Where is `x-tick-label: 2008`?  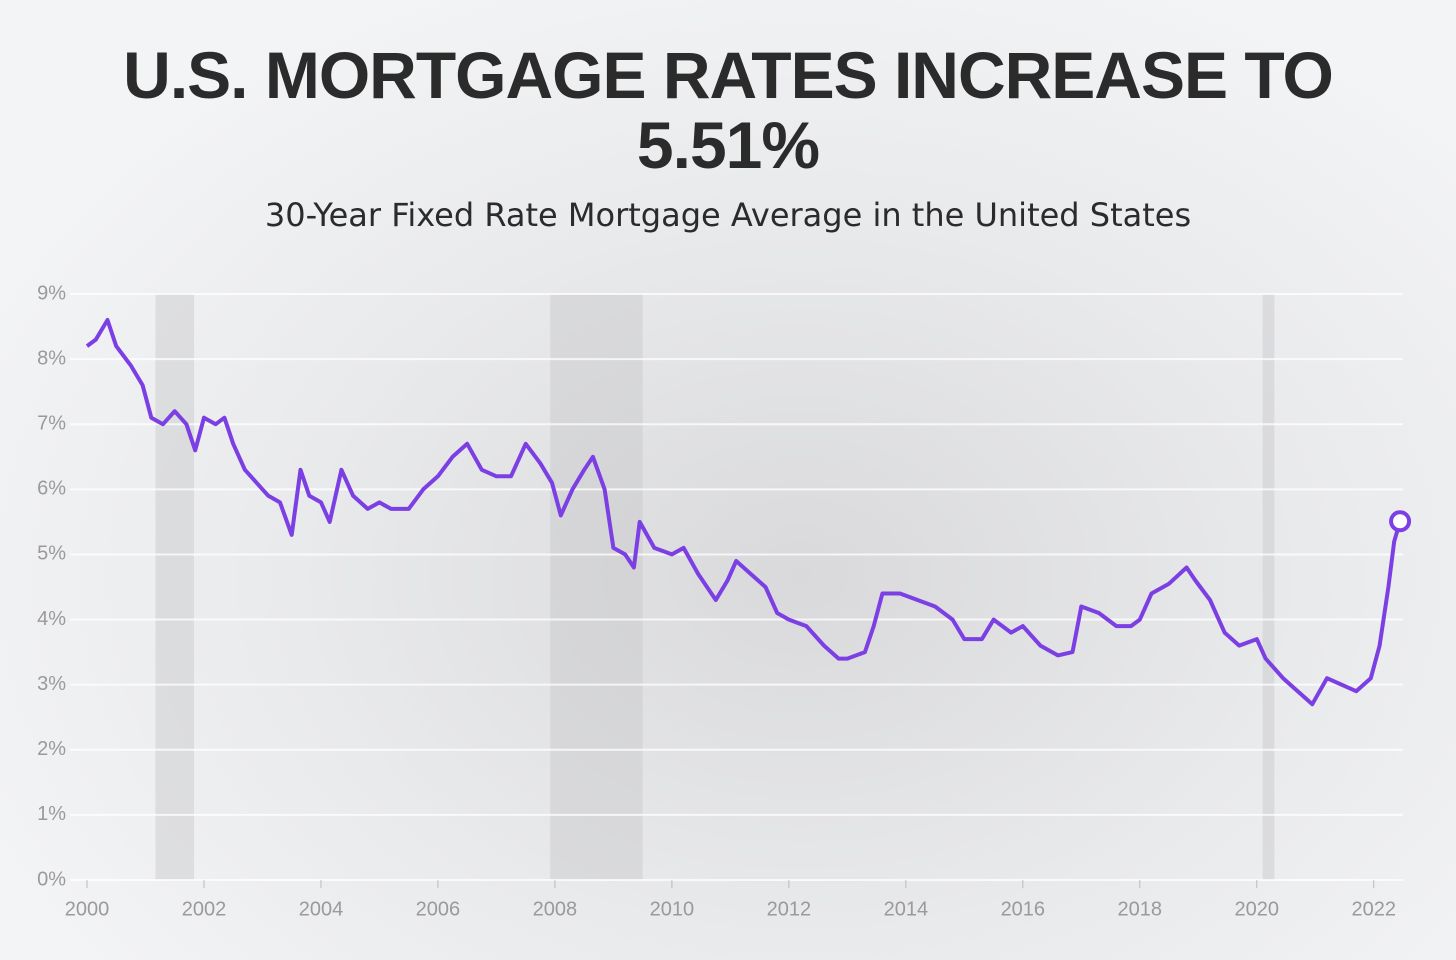
x-tick-label: 2008 is located at coordinates (555, 909).